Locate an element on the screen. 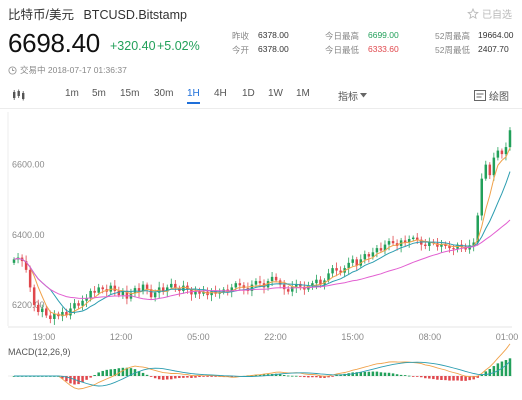 Image resolution: width=522 pixels, height=400 pixels. interval-5m: 5m is located at coordinates (99, 93).